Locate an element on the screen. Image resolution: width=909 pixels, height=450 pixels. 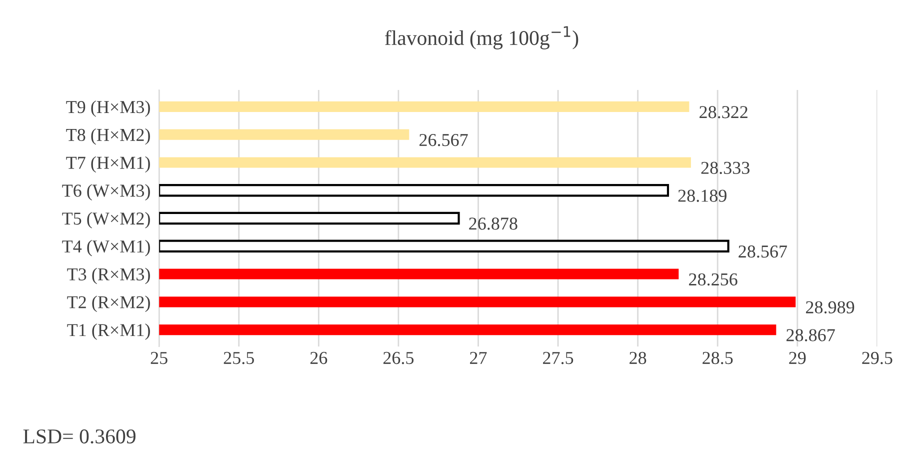
y-tick-label: T2 (R×M2) is located at coordinates (108, 304).